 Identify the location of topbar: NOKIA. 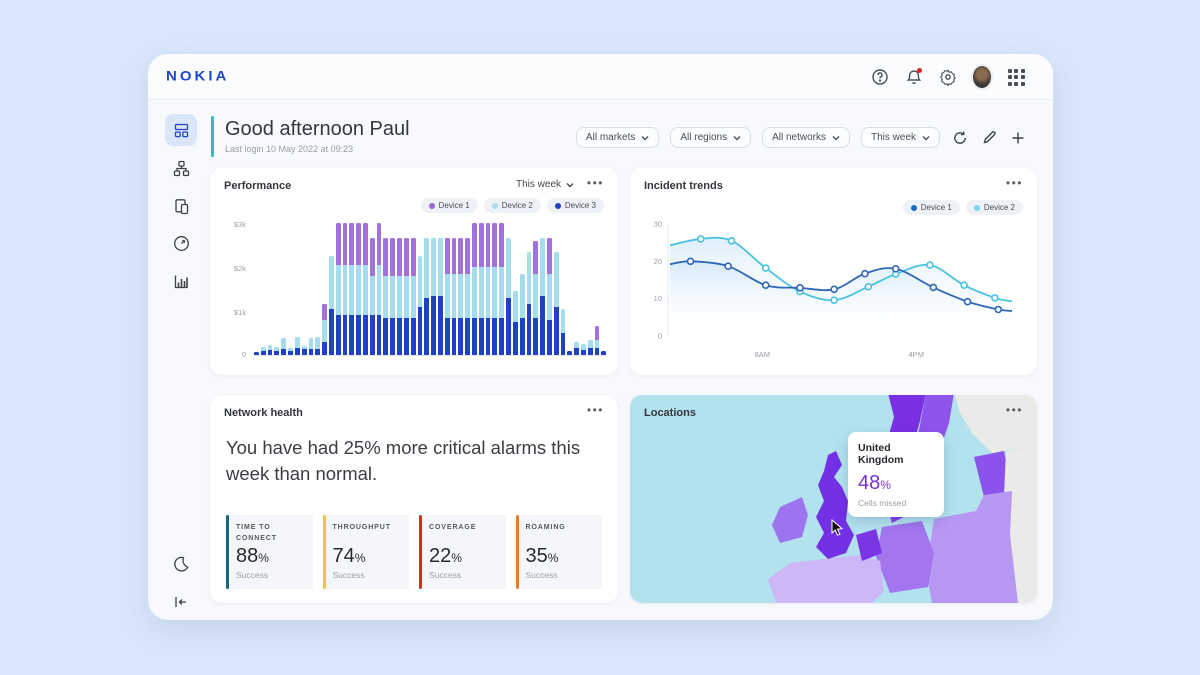
(600, 77).